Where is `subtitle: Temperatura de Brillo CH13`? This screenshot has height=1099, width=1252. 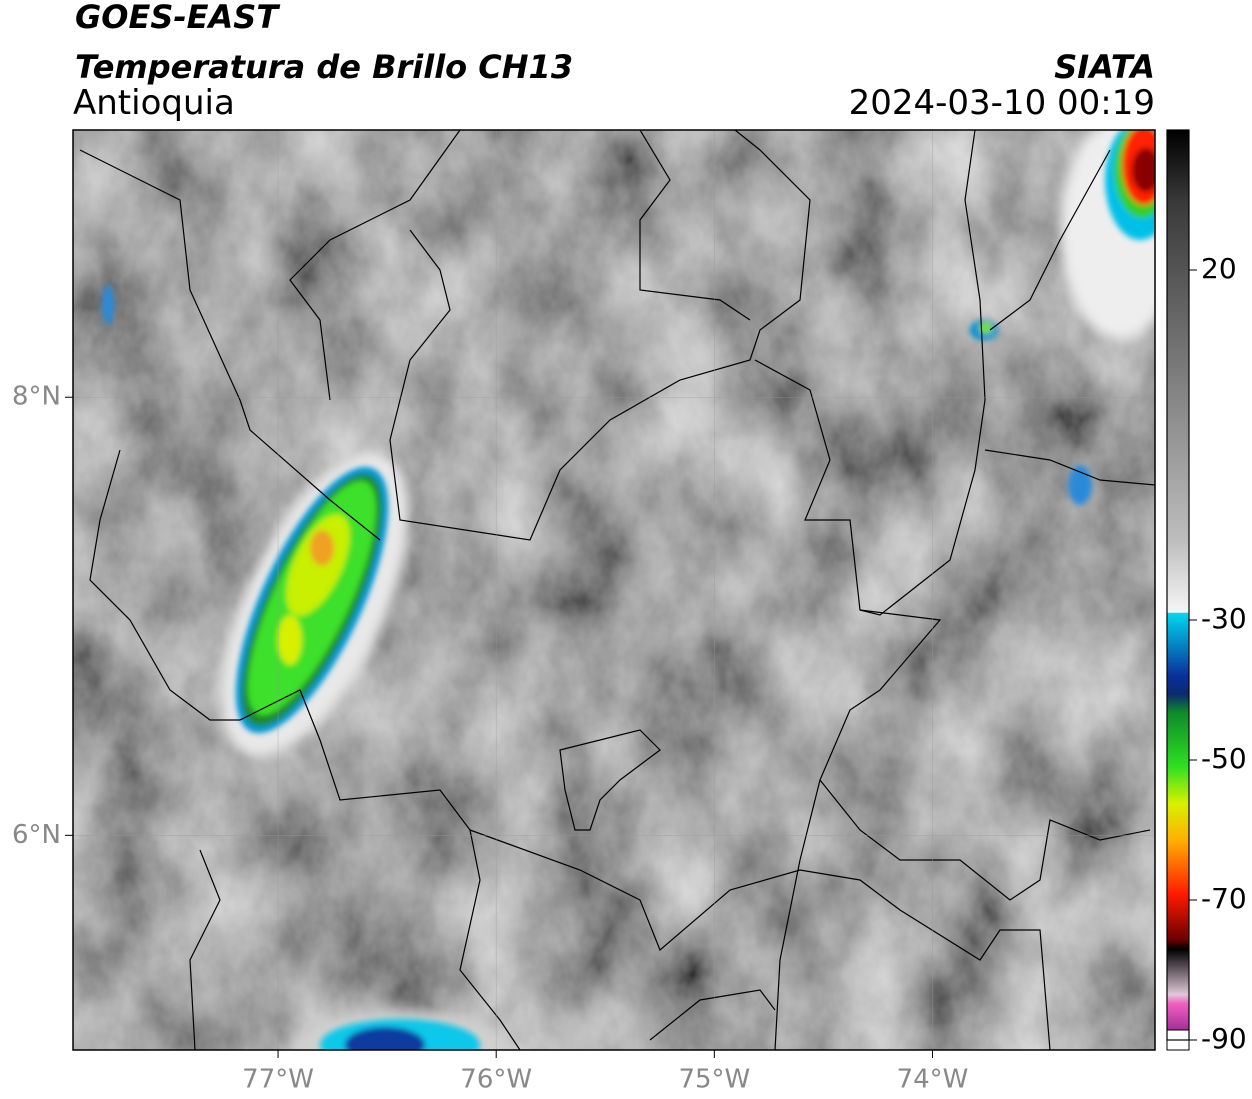 subtitle: Temperatura de Brillo CH13 is located at coordinates (324, 67).